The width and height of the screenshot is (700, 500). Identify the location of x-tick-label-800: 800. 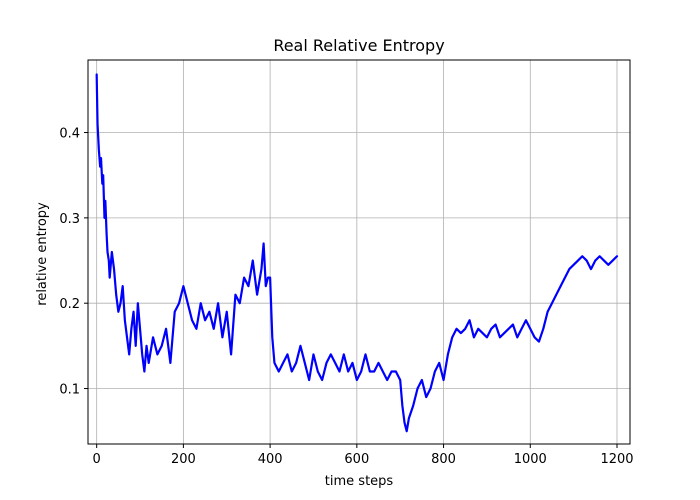
(443, 459).